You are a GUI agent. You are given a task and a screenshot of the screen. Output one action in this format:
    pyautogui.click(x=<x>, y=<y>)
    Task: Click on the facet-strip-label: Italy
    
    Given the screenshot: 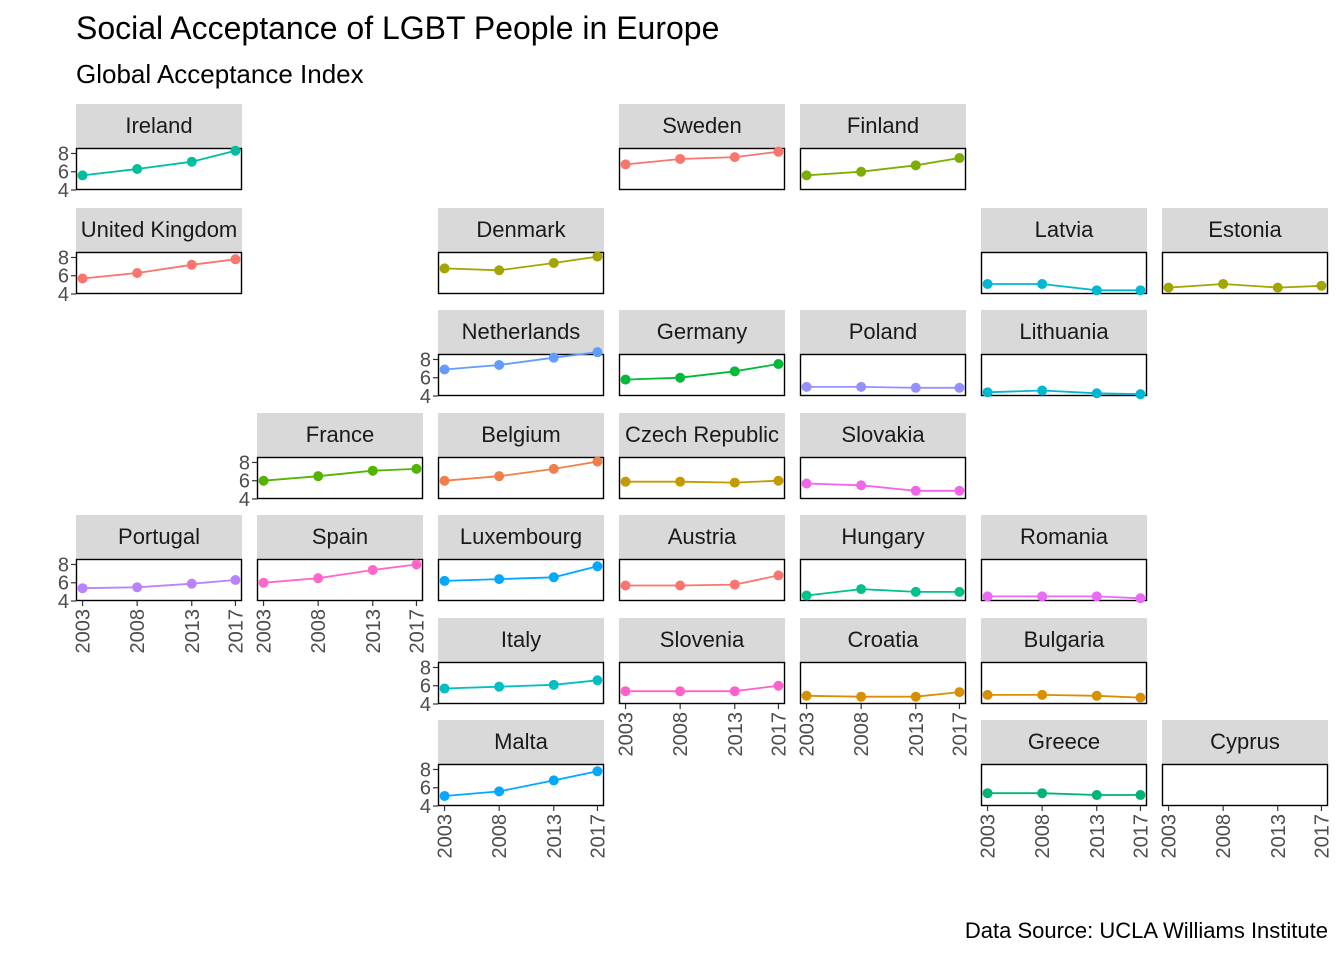 What is the action you would take?
    pyautogui.click(x=521, y=639)
    